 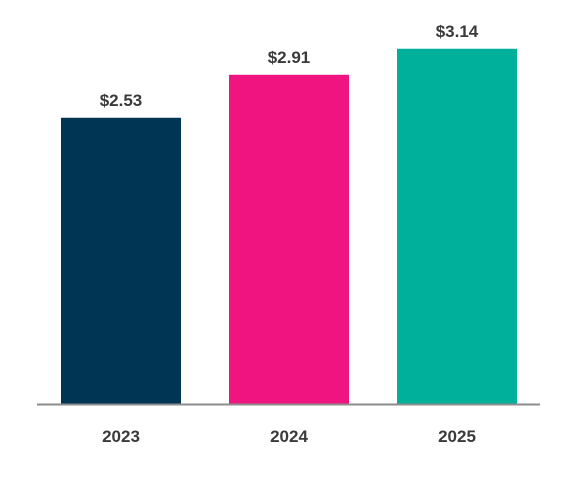 What do you see at coordinates (457, 31) in the screenshot?
I see `value-label-2025: $3.14` at bounding box center [457, 31].